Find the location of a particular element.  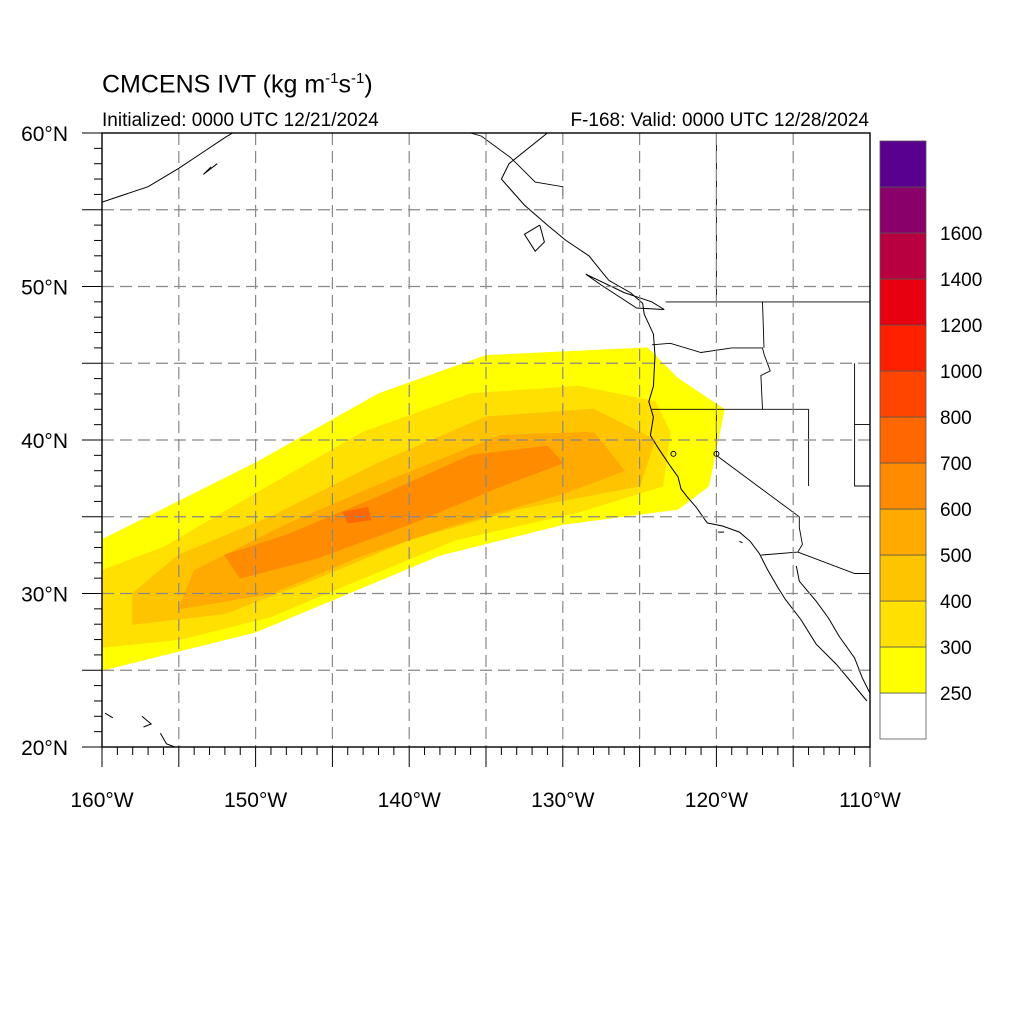

lon-tick-label: 110°W is located at coordinates (870, 800).